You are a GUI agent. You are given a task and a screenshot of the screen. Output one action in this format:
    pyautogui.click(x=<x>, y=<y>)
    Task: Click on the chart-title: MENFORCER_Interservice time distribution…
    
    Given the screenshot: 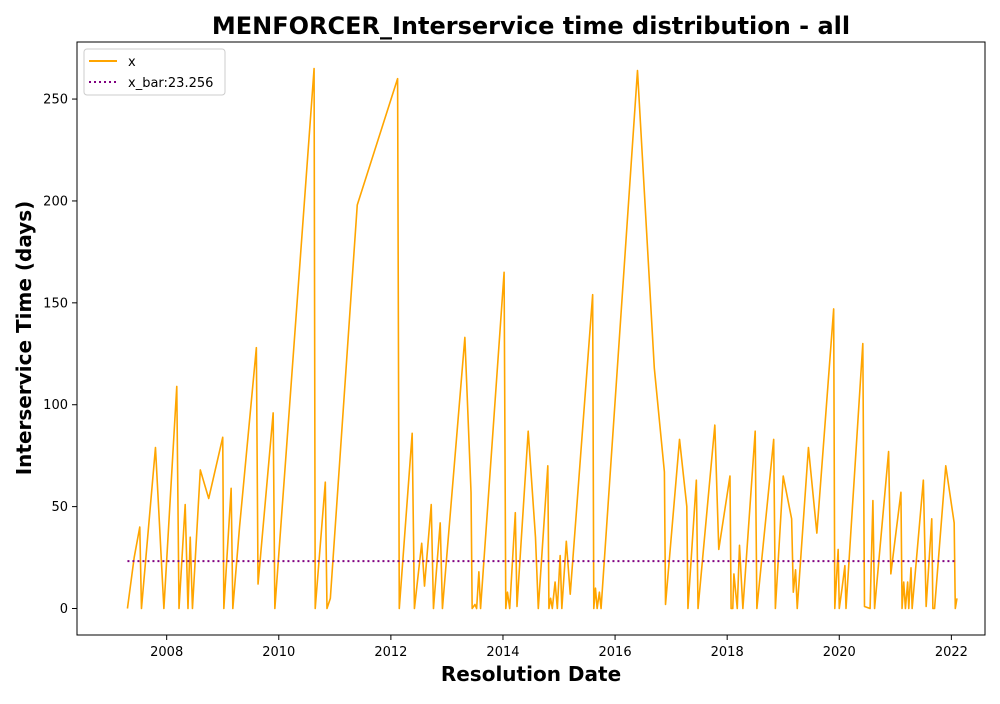 What is the action you would take?
    pyautogui.click(x=531, y=26)
    